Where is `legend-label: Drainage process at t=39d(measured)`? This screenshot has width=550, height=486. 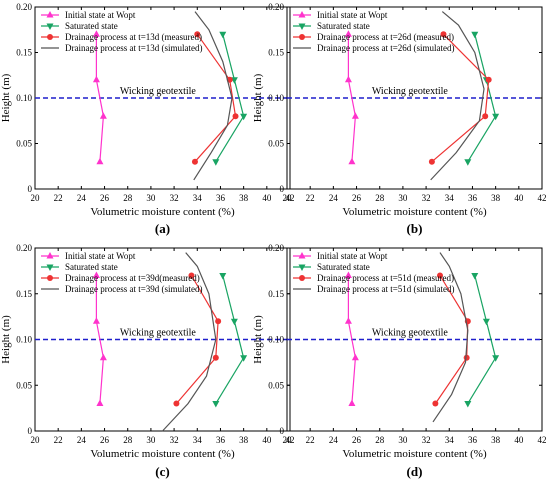 legend-label: Drainage process at t=39d(measured) is located at coordinates (132, 278).